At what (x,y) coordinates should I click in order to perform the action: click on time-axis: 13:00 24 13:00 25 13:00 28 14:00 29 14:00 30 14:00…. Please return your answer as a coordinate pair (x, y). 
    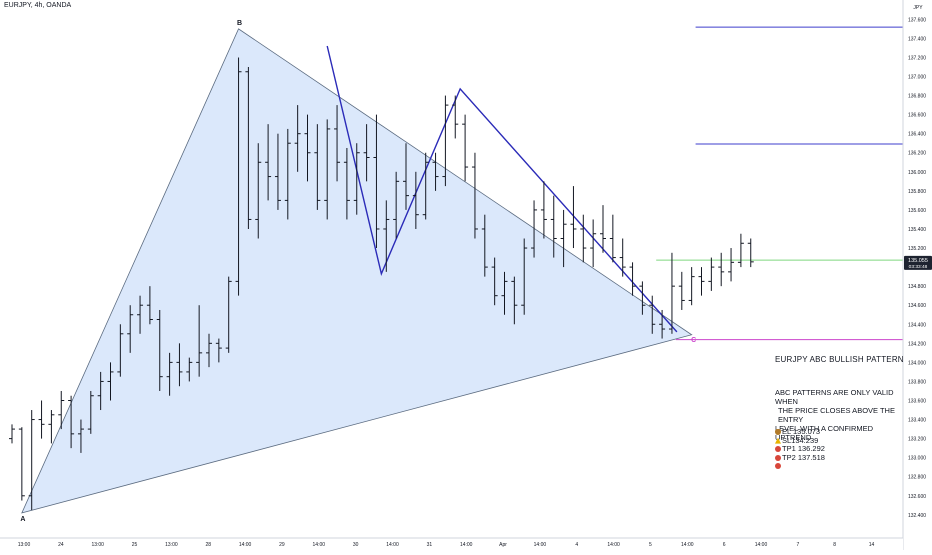
    Looking at the image, I should click on (451, 543).